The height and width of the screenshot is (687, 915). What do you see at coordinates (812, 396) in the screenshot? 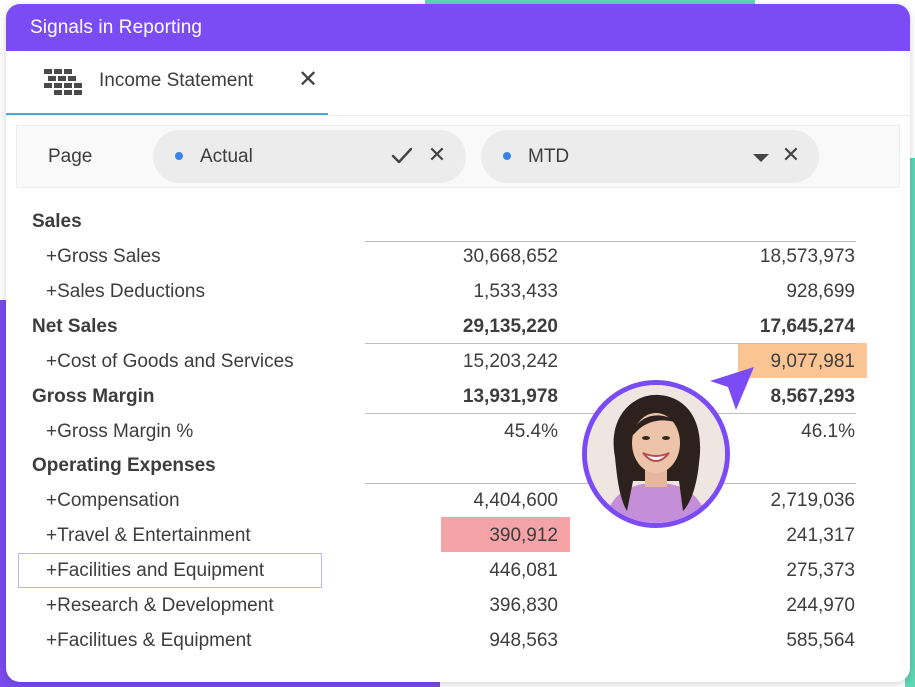
I see `row-value-mtd: 8,567,293` at bounding box center [812, 396].